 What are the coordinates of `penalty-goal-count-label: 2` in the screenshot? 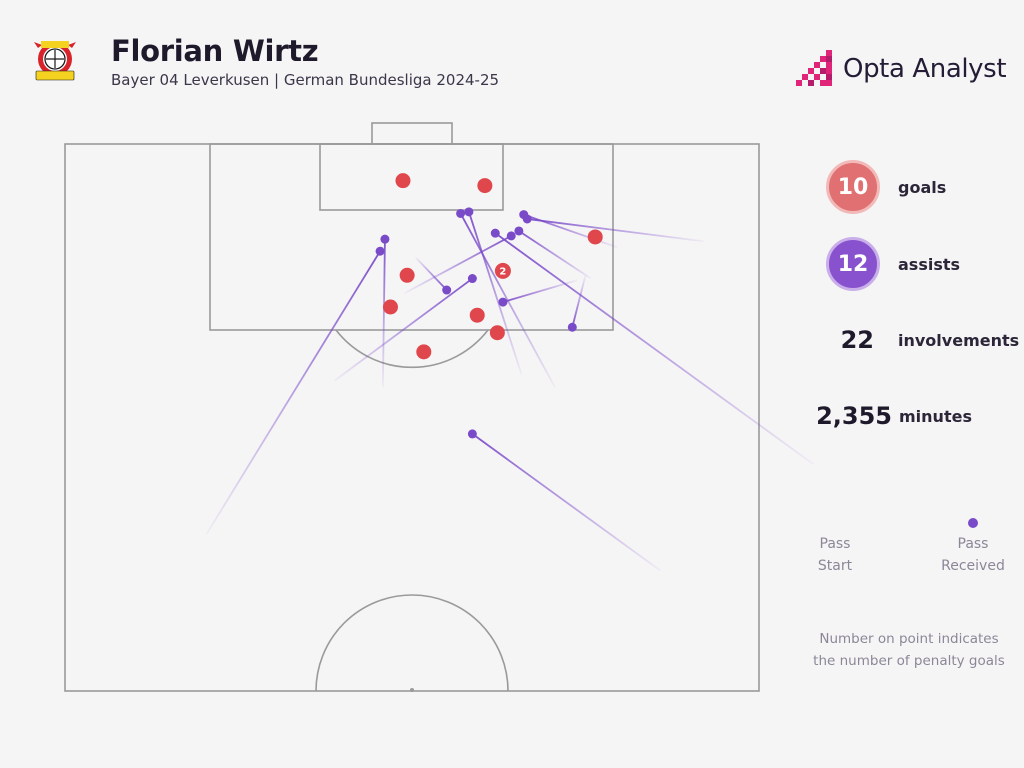 It's located at (502, 271).